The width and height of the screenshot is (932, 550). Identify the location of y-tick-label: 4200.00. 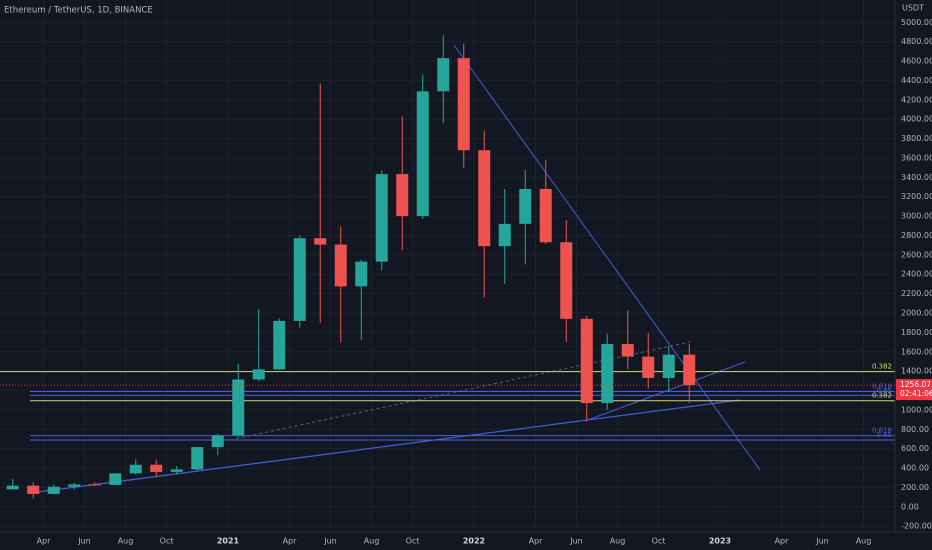
(916, 99).